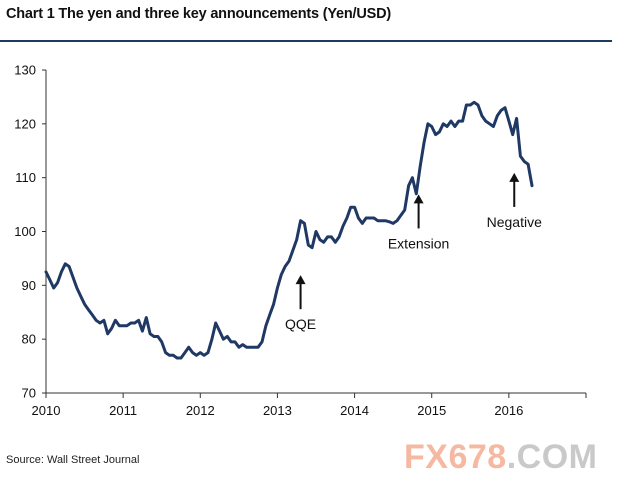 The width and height of the screenshot is (630, 490). What do you see at coordinates (455, 457) in the screenshot?
I see `watermark-part1: FX678` at bounding box center [455, 457].